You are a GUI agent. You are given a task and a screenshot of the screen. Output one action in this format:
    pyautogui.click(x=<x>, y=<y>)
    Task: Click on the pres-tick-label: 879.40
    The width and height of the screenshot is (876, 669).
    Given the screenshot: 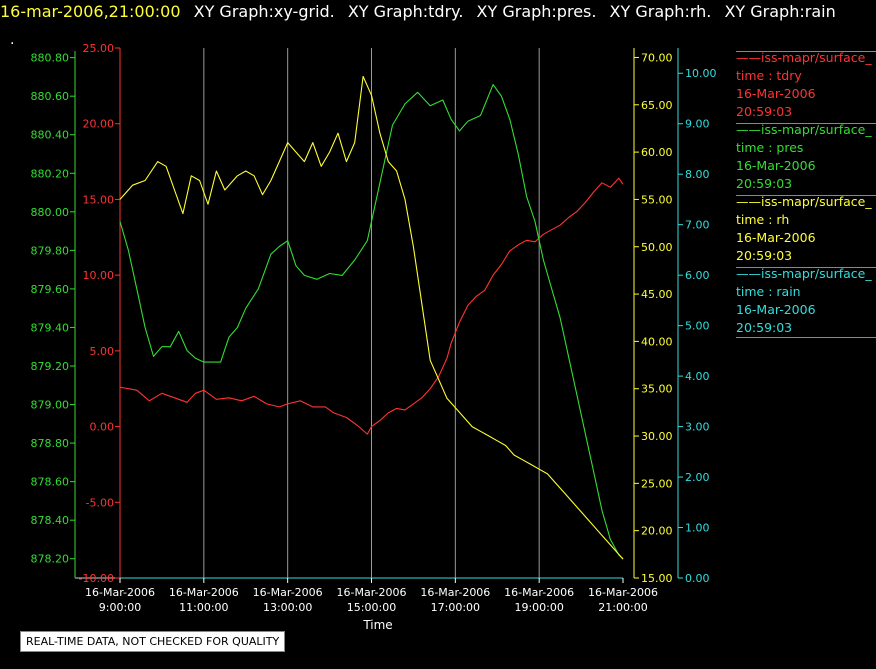 What is the action you would take?
    pyautogui.click(x=50, y=327)
    